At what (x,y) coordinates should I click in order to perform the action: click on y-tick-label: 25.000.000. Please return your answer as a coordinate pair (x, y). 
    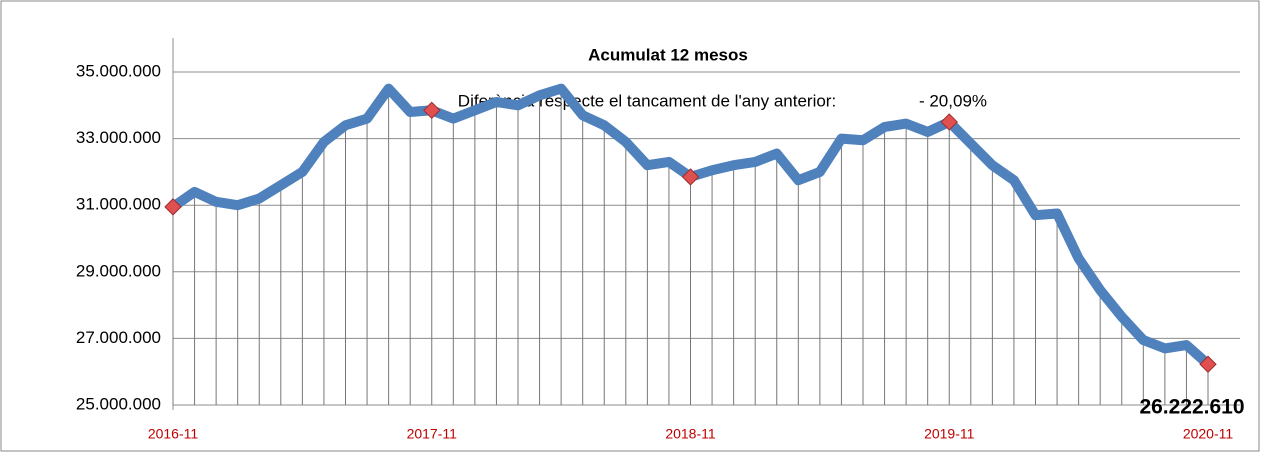
    Looking at the image, I should click on (118, 403).